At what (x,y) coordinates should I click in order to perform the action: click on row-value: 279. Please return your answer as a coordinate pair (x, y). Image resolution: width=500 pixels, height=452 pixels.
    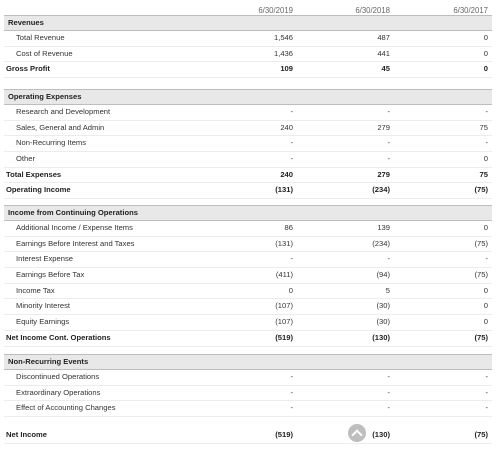
    Looking at the image, I should click on (383, 174).